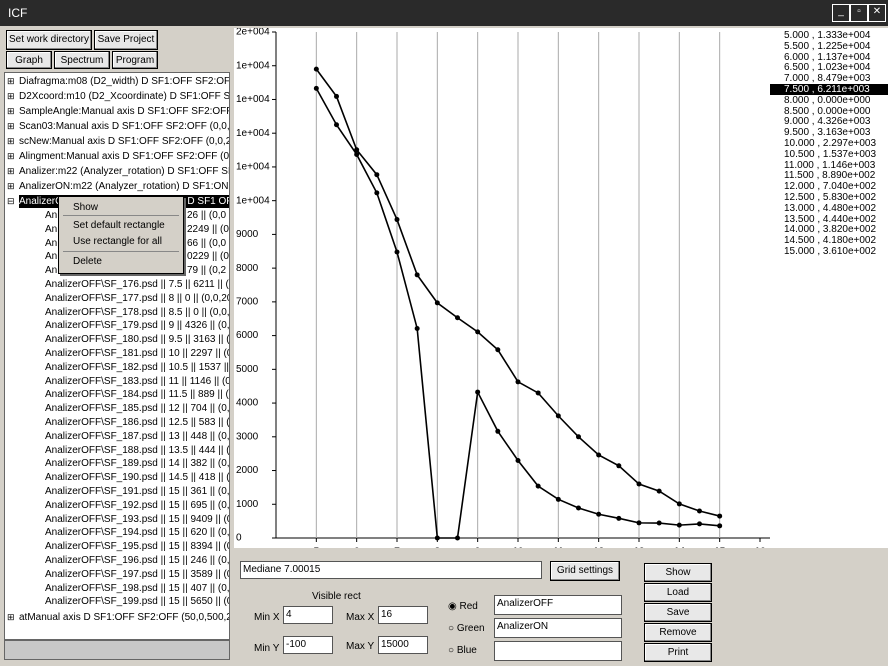 The height and width of the screenshot is (666, 888). Describe the element at coordinates (827, 68) in the screenshot. I see `list-item: 6.500 , 1.023e+004` at that location.